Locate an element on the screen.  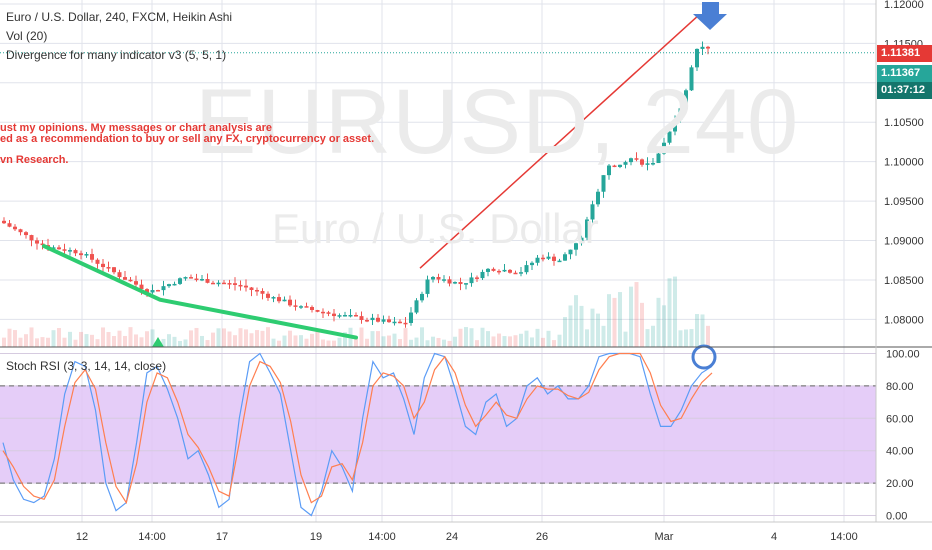
legend-volume: Vol (20) is located at coordinates (27, 36).